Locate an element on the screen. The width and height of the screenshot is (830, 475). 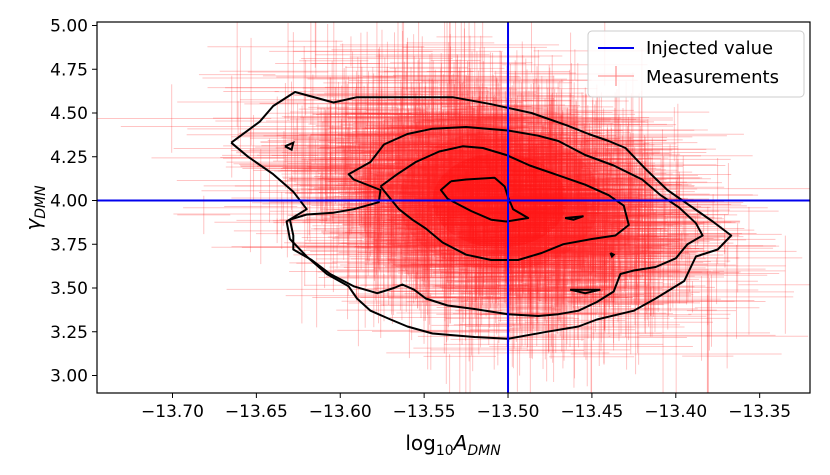
x-tick-label: −13.45 is located at coordinates (591, 412).